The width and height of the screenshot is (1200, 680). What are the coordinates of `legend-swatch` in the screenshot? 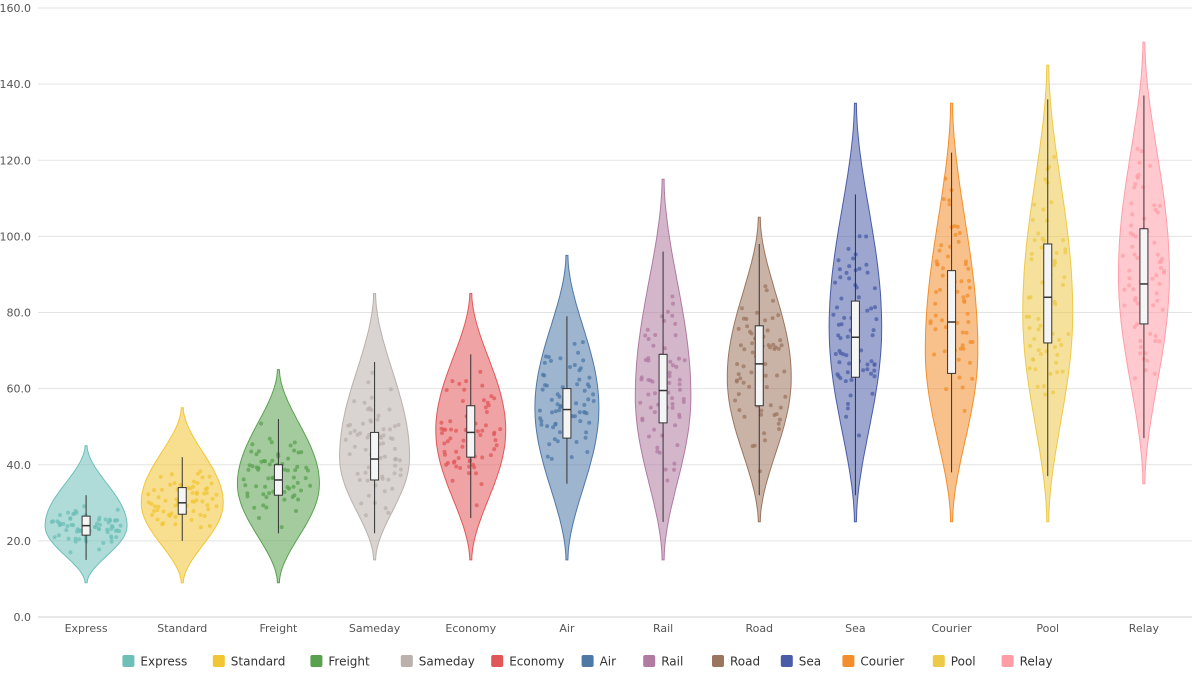 It's located at (497, 661).